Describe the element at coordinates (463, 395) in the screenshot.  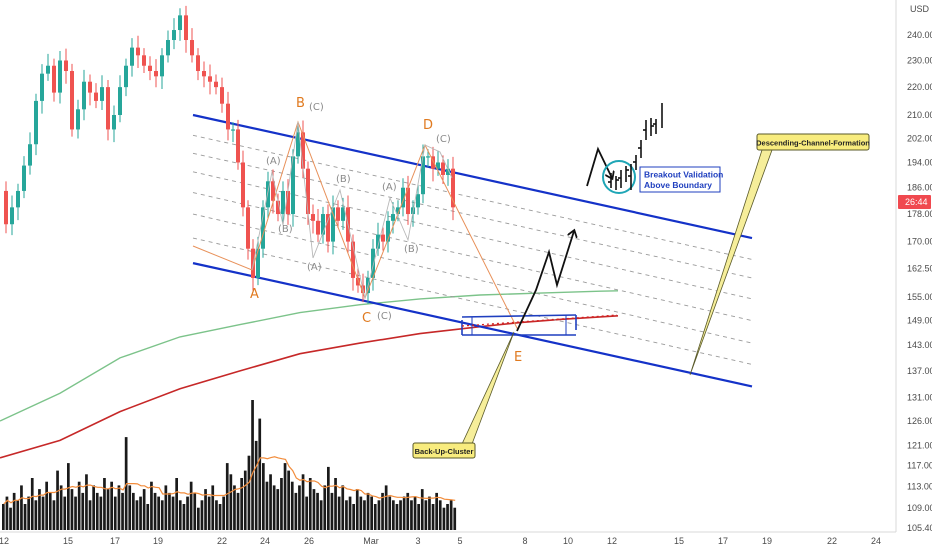
I see `back-up-cluster-callout: Back-Up-Cluster` at that location.